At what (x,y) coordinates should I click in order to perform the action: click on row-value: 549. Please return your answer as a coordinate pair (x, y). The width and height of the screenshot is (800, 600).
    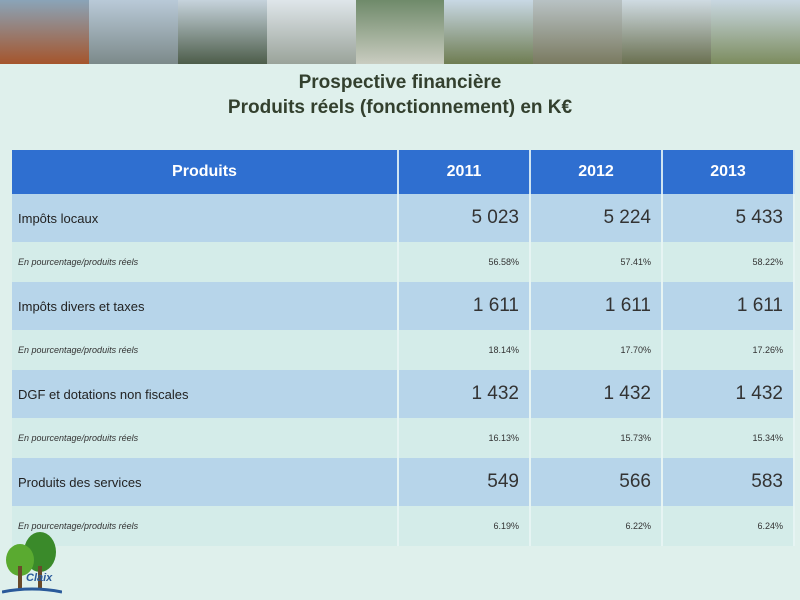
    Looking at the image, I should click on (464, 482).